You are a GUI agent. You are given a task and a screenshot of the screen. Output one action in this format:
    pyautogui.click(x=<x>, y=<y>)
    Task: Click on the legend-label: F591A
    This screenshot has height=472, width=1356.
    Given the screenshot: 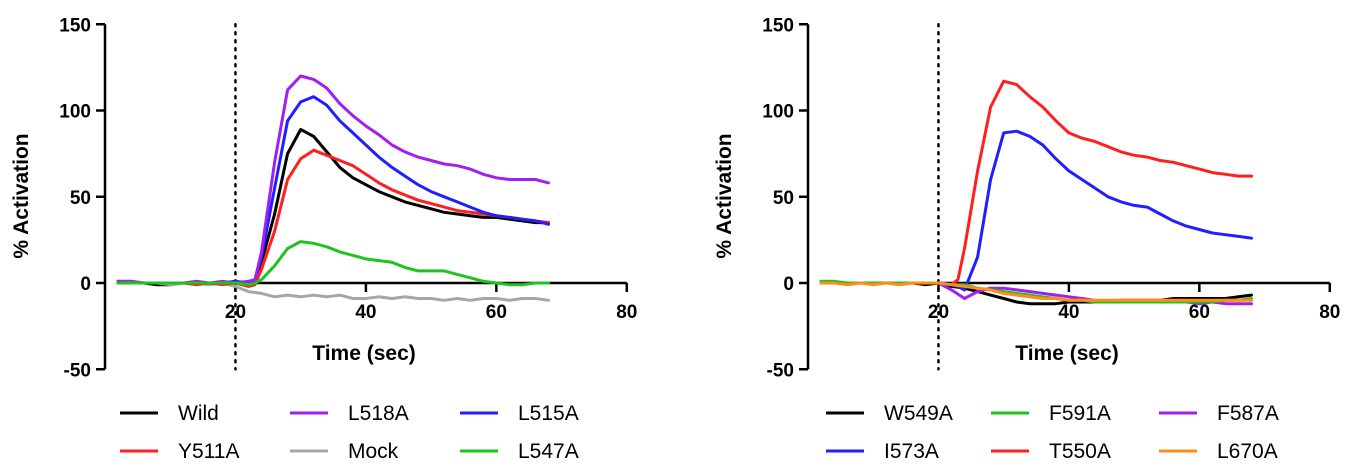 What is the action you would take?
    pyautogui.click(x=1080, y=413)
    